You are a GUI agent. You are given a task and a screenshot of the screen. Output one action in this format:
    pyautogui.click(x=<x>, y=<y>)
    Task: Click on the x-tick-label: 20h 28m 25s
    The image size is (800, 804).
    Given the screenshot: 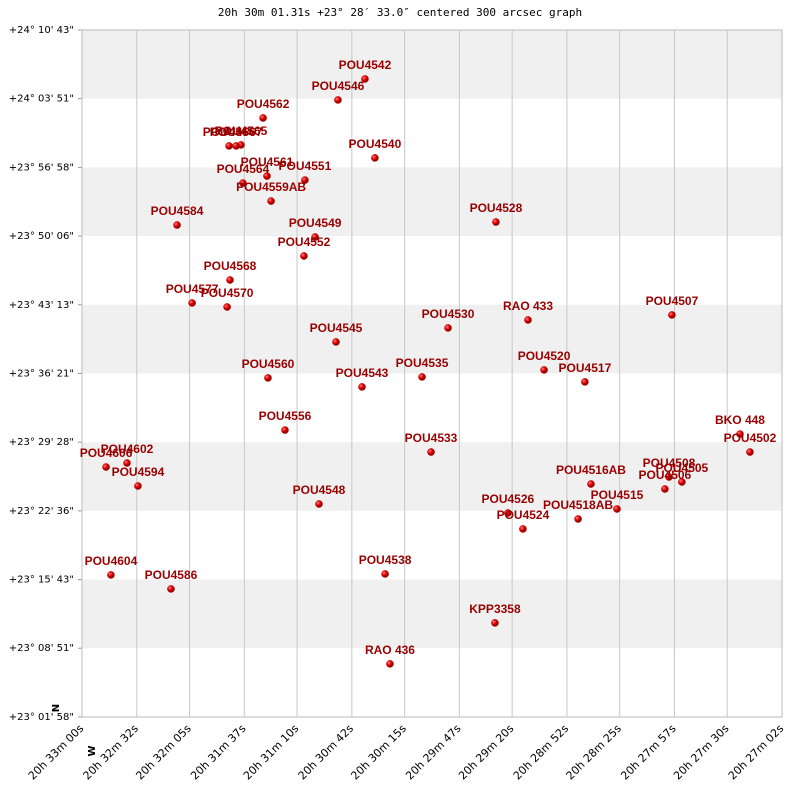 What is the action you would take?
    pyautogui.click(x=594, y=752)
    